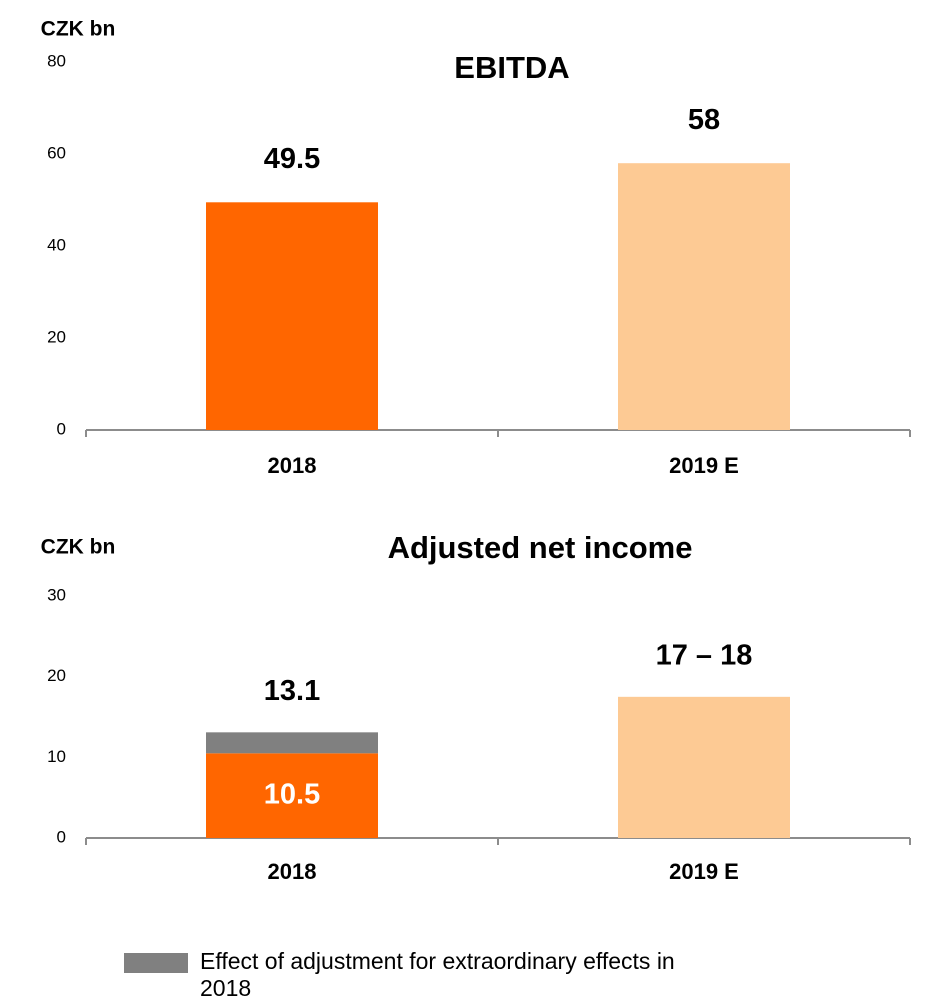  I want to click on chart-title: EBITDA, so click(511, 67).